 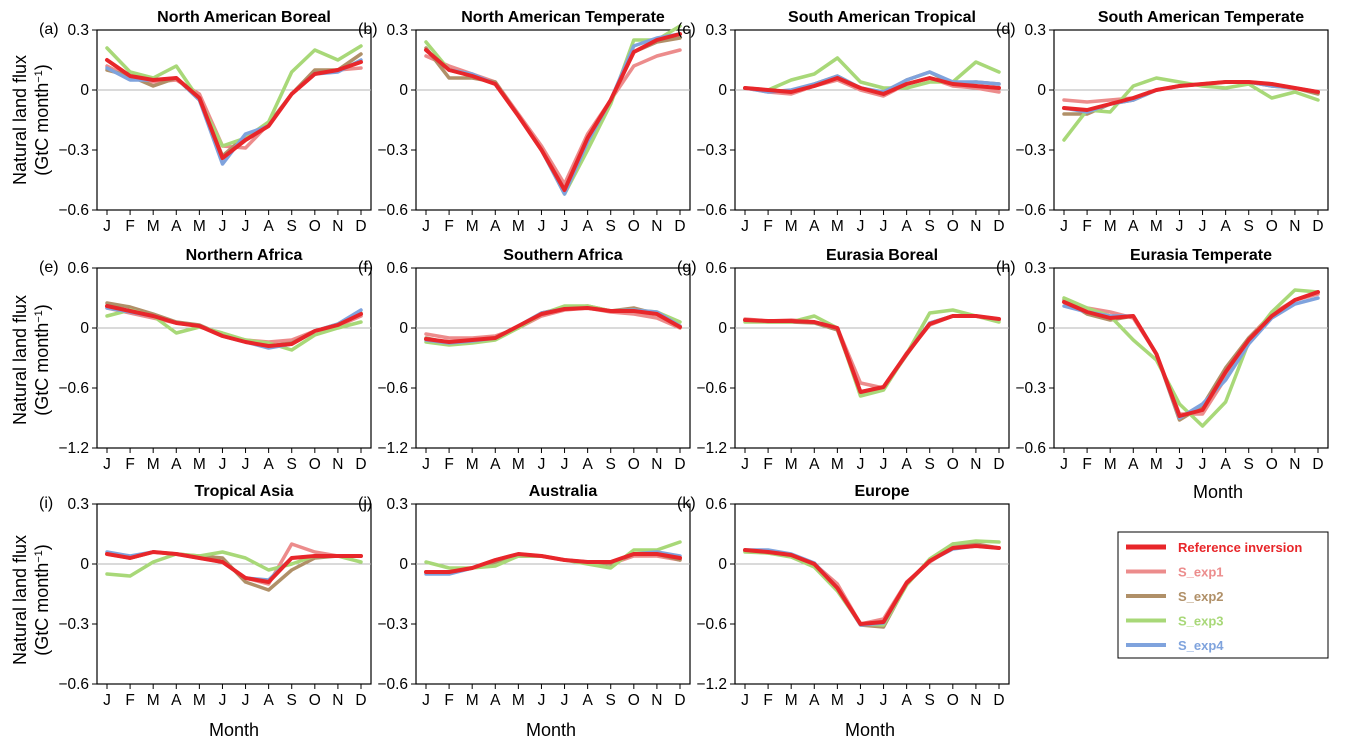 I want to click on panel-title: Eurasia Boreal, so click(x=882, y=255).